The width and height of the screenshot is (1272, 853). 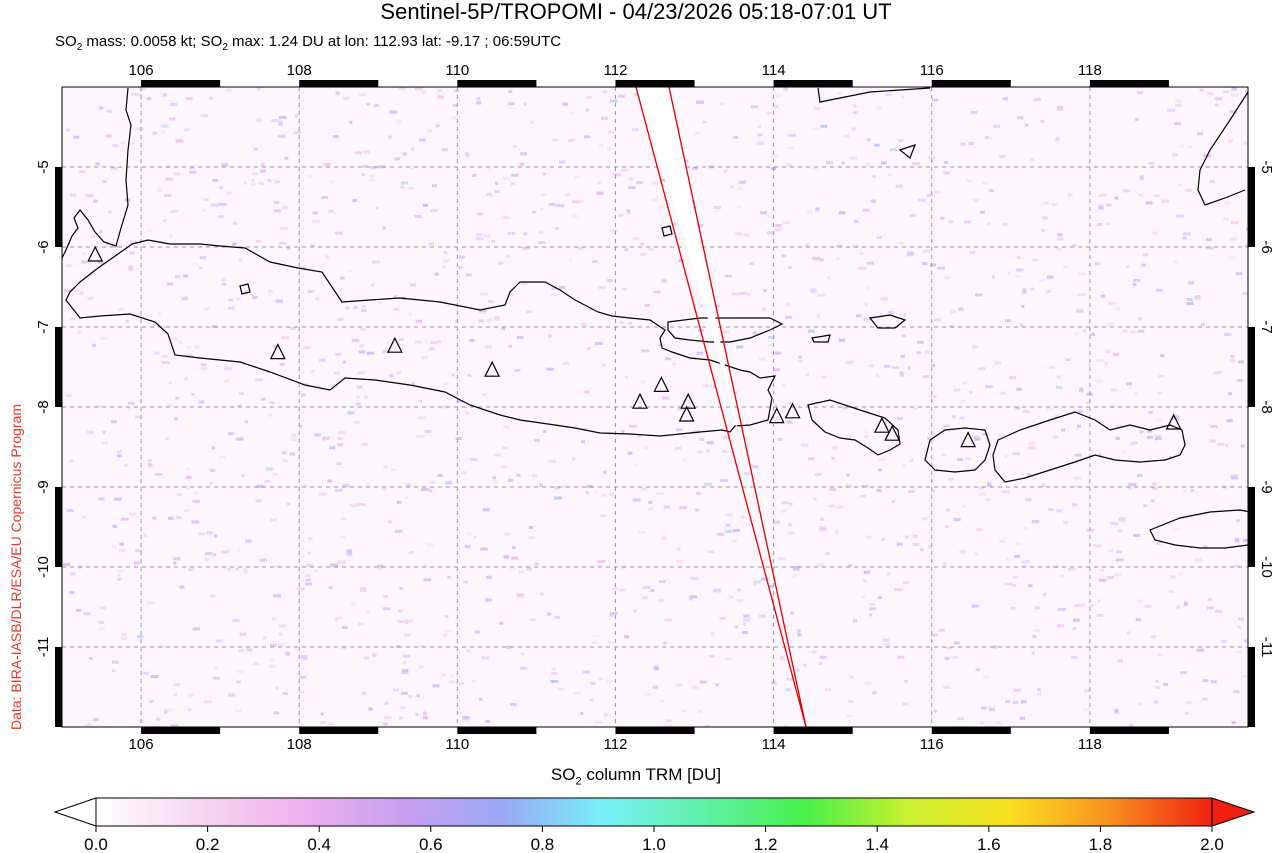 I want to click on lon-label-top: 110, so click(x=457, y=70).